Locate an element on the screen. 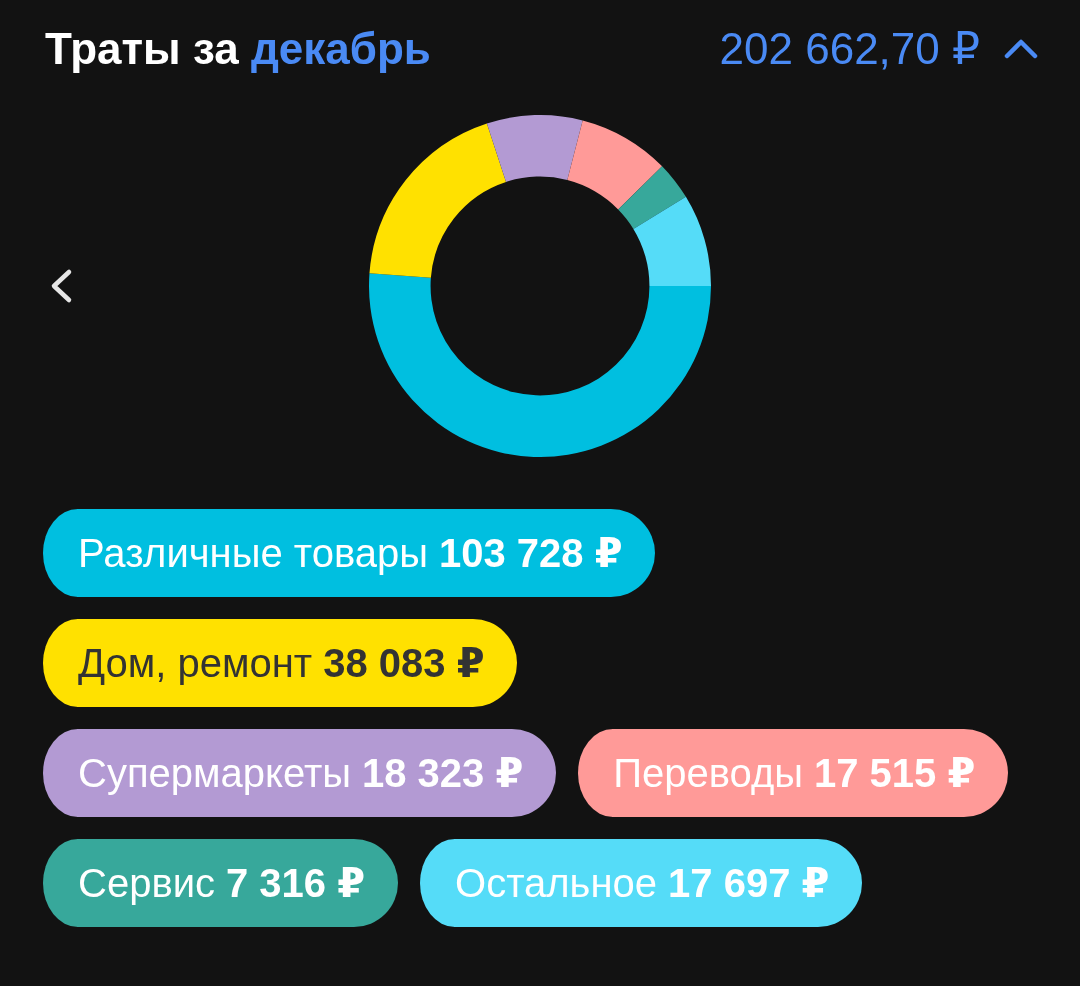  data-label: 18 323 ₽ is located at coordinates (442, 773).